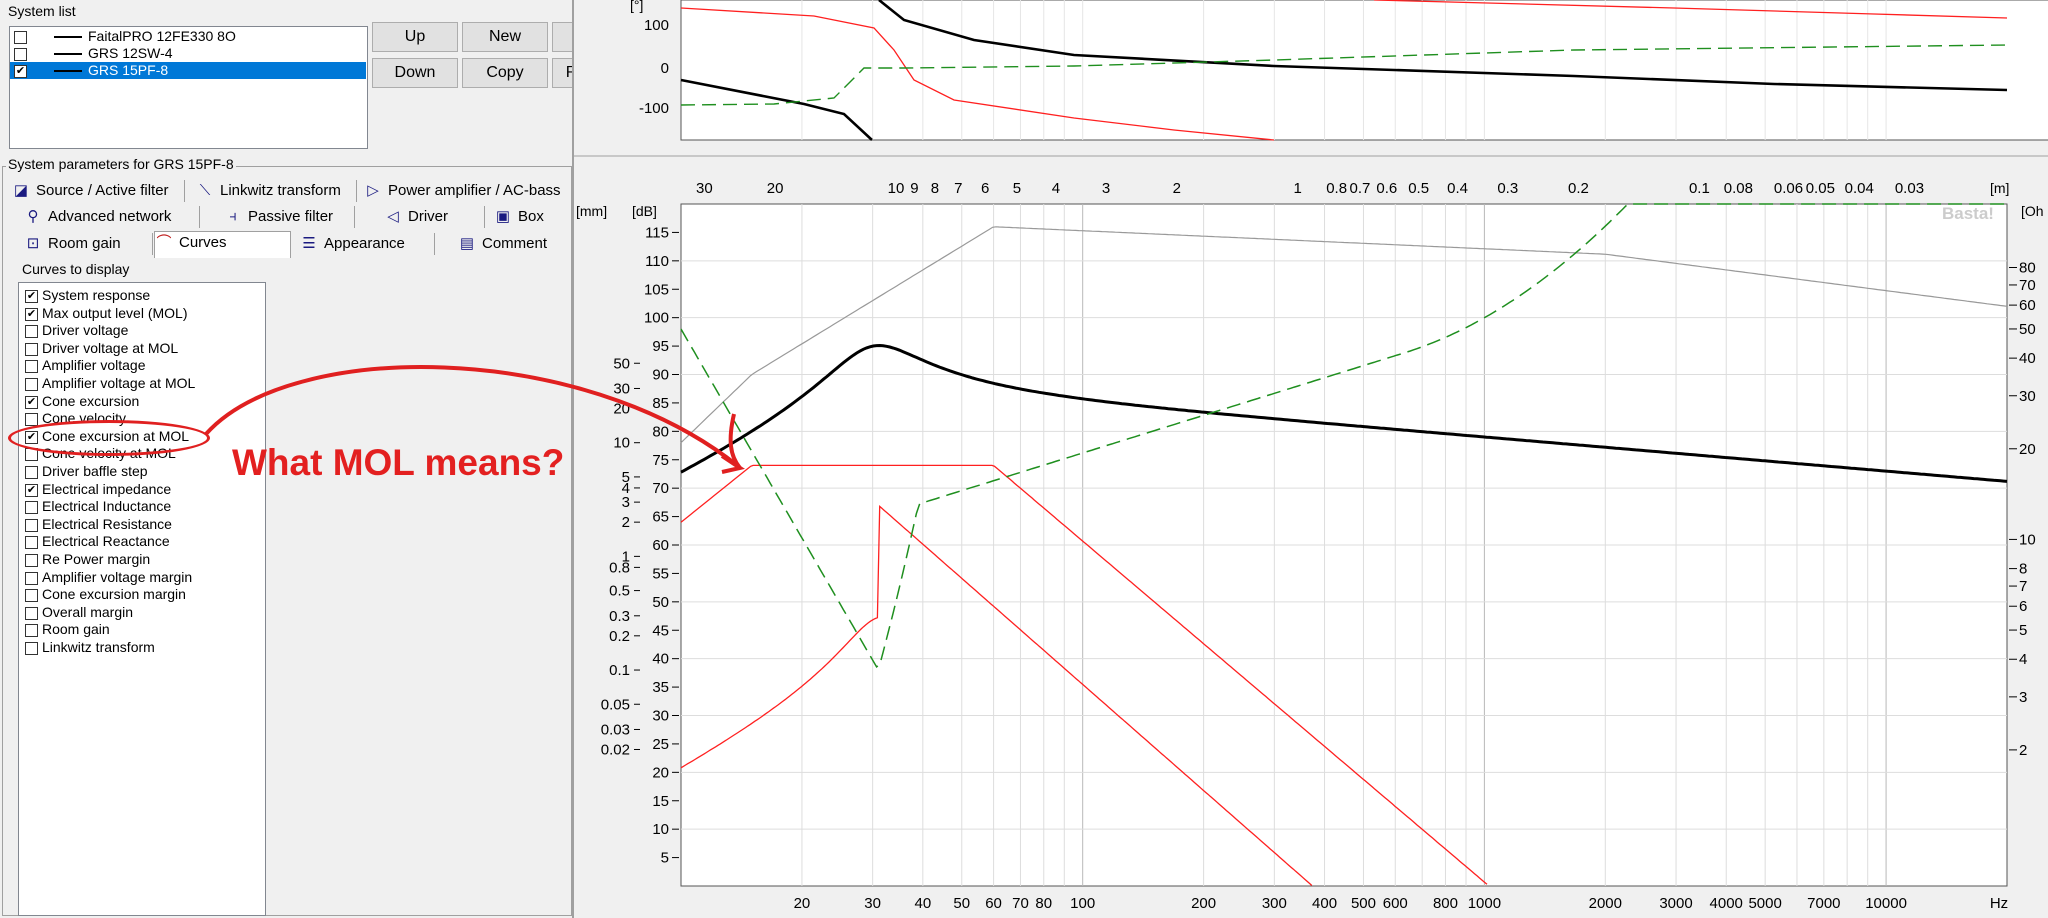  I want to click on annotation-arrow, so click(475, 419).